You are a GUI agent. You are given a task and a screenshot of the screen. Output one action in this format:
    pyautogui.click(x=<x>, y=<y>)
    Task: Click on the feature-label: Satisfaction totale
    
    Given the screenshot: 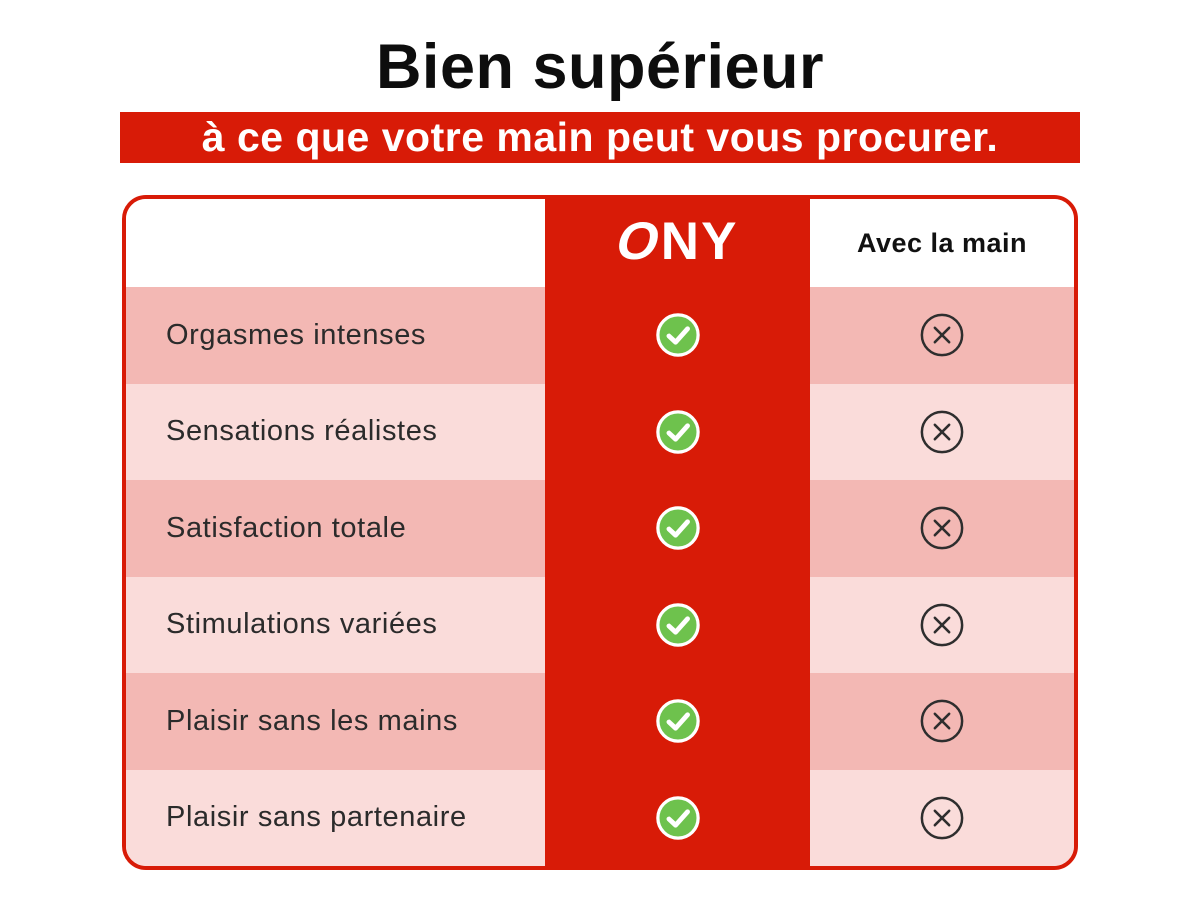 What is the action you would take?
    pyautogui.click(x=286, y=527)
    